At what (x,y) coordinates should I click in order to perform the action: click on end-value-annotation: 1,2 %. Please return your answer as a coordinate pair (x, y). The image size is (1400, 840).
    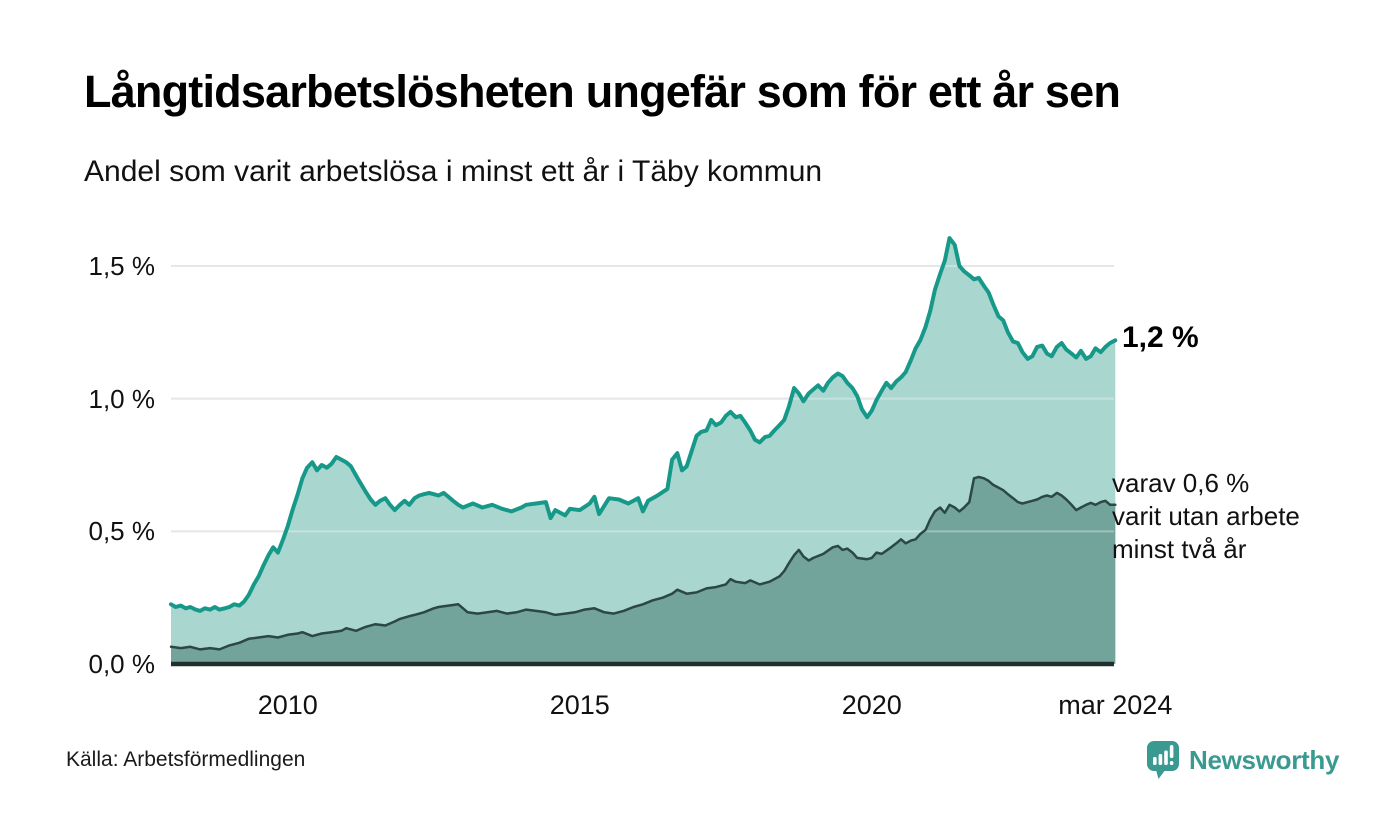
    Looking at the image, I should click on (1160, 337).